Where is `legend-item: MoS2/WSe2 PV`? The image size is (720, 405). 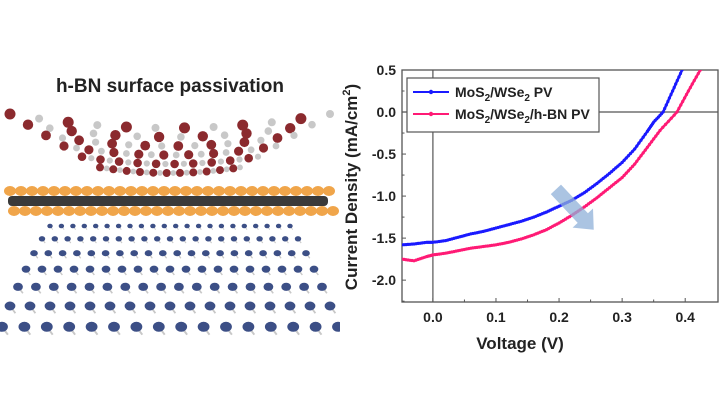 legend-item: MoS2/WSe2 PV is located at coordinates (483, 94).